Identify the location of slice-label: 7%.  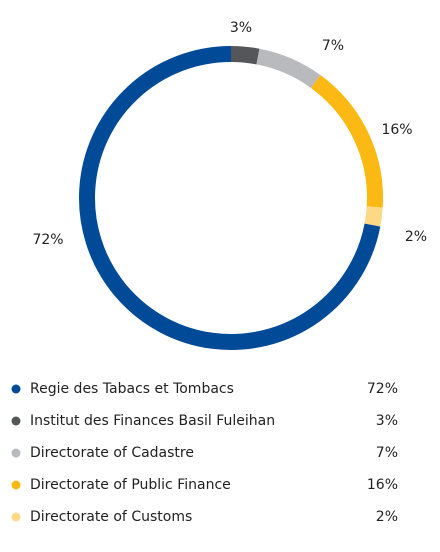
(333, 46).